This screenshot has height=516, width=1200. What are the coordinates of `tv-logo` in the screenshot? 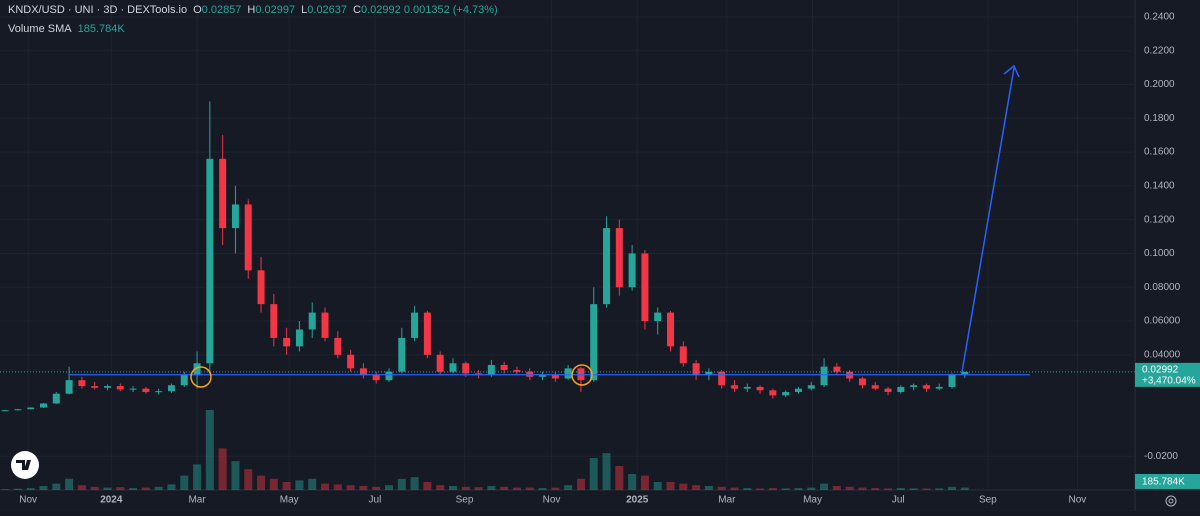 It's located at (25, 465).